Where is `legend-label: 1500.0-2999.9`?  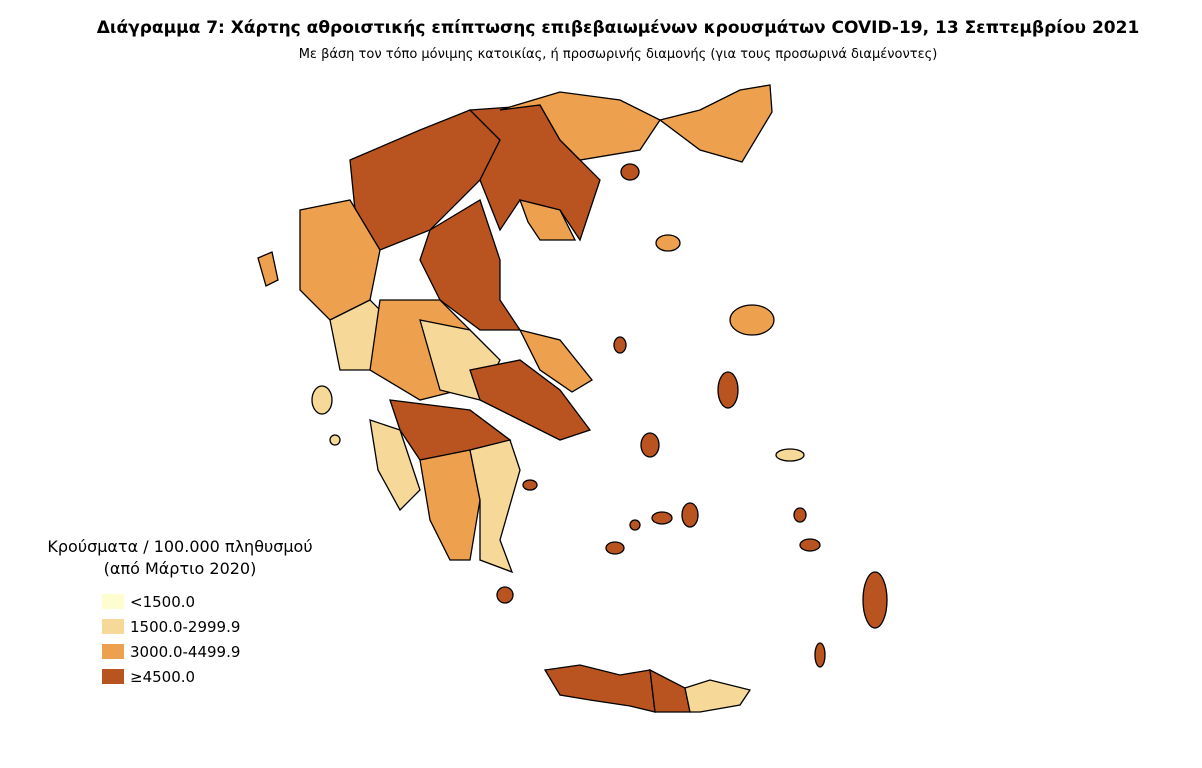
legend-label: 1500.0-2999.9 is located at coordinates (185, 627).